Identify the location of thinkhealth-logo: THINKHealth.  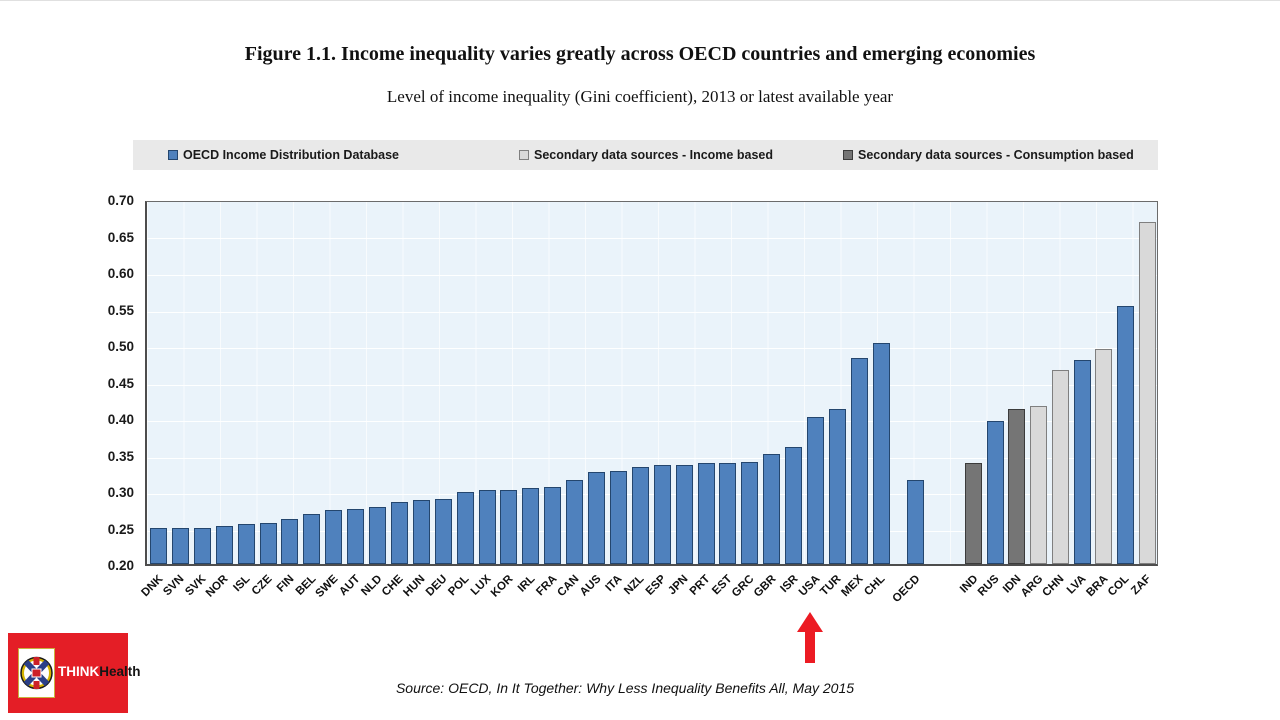
(74, 673).